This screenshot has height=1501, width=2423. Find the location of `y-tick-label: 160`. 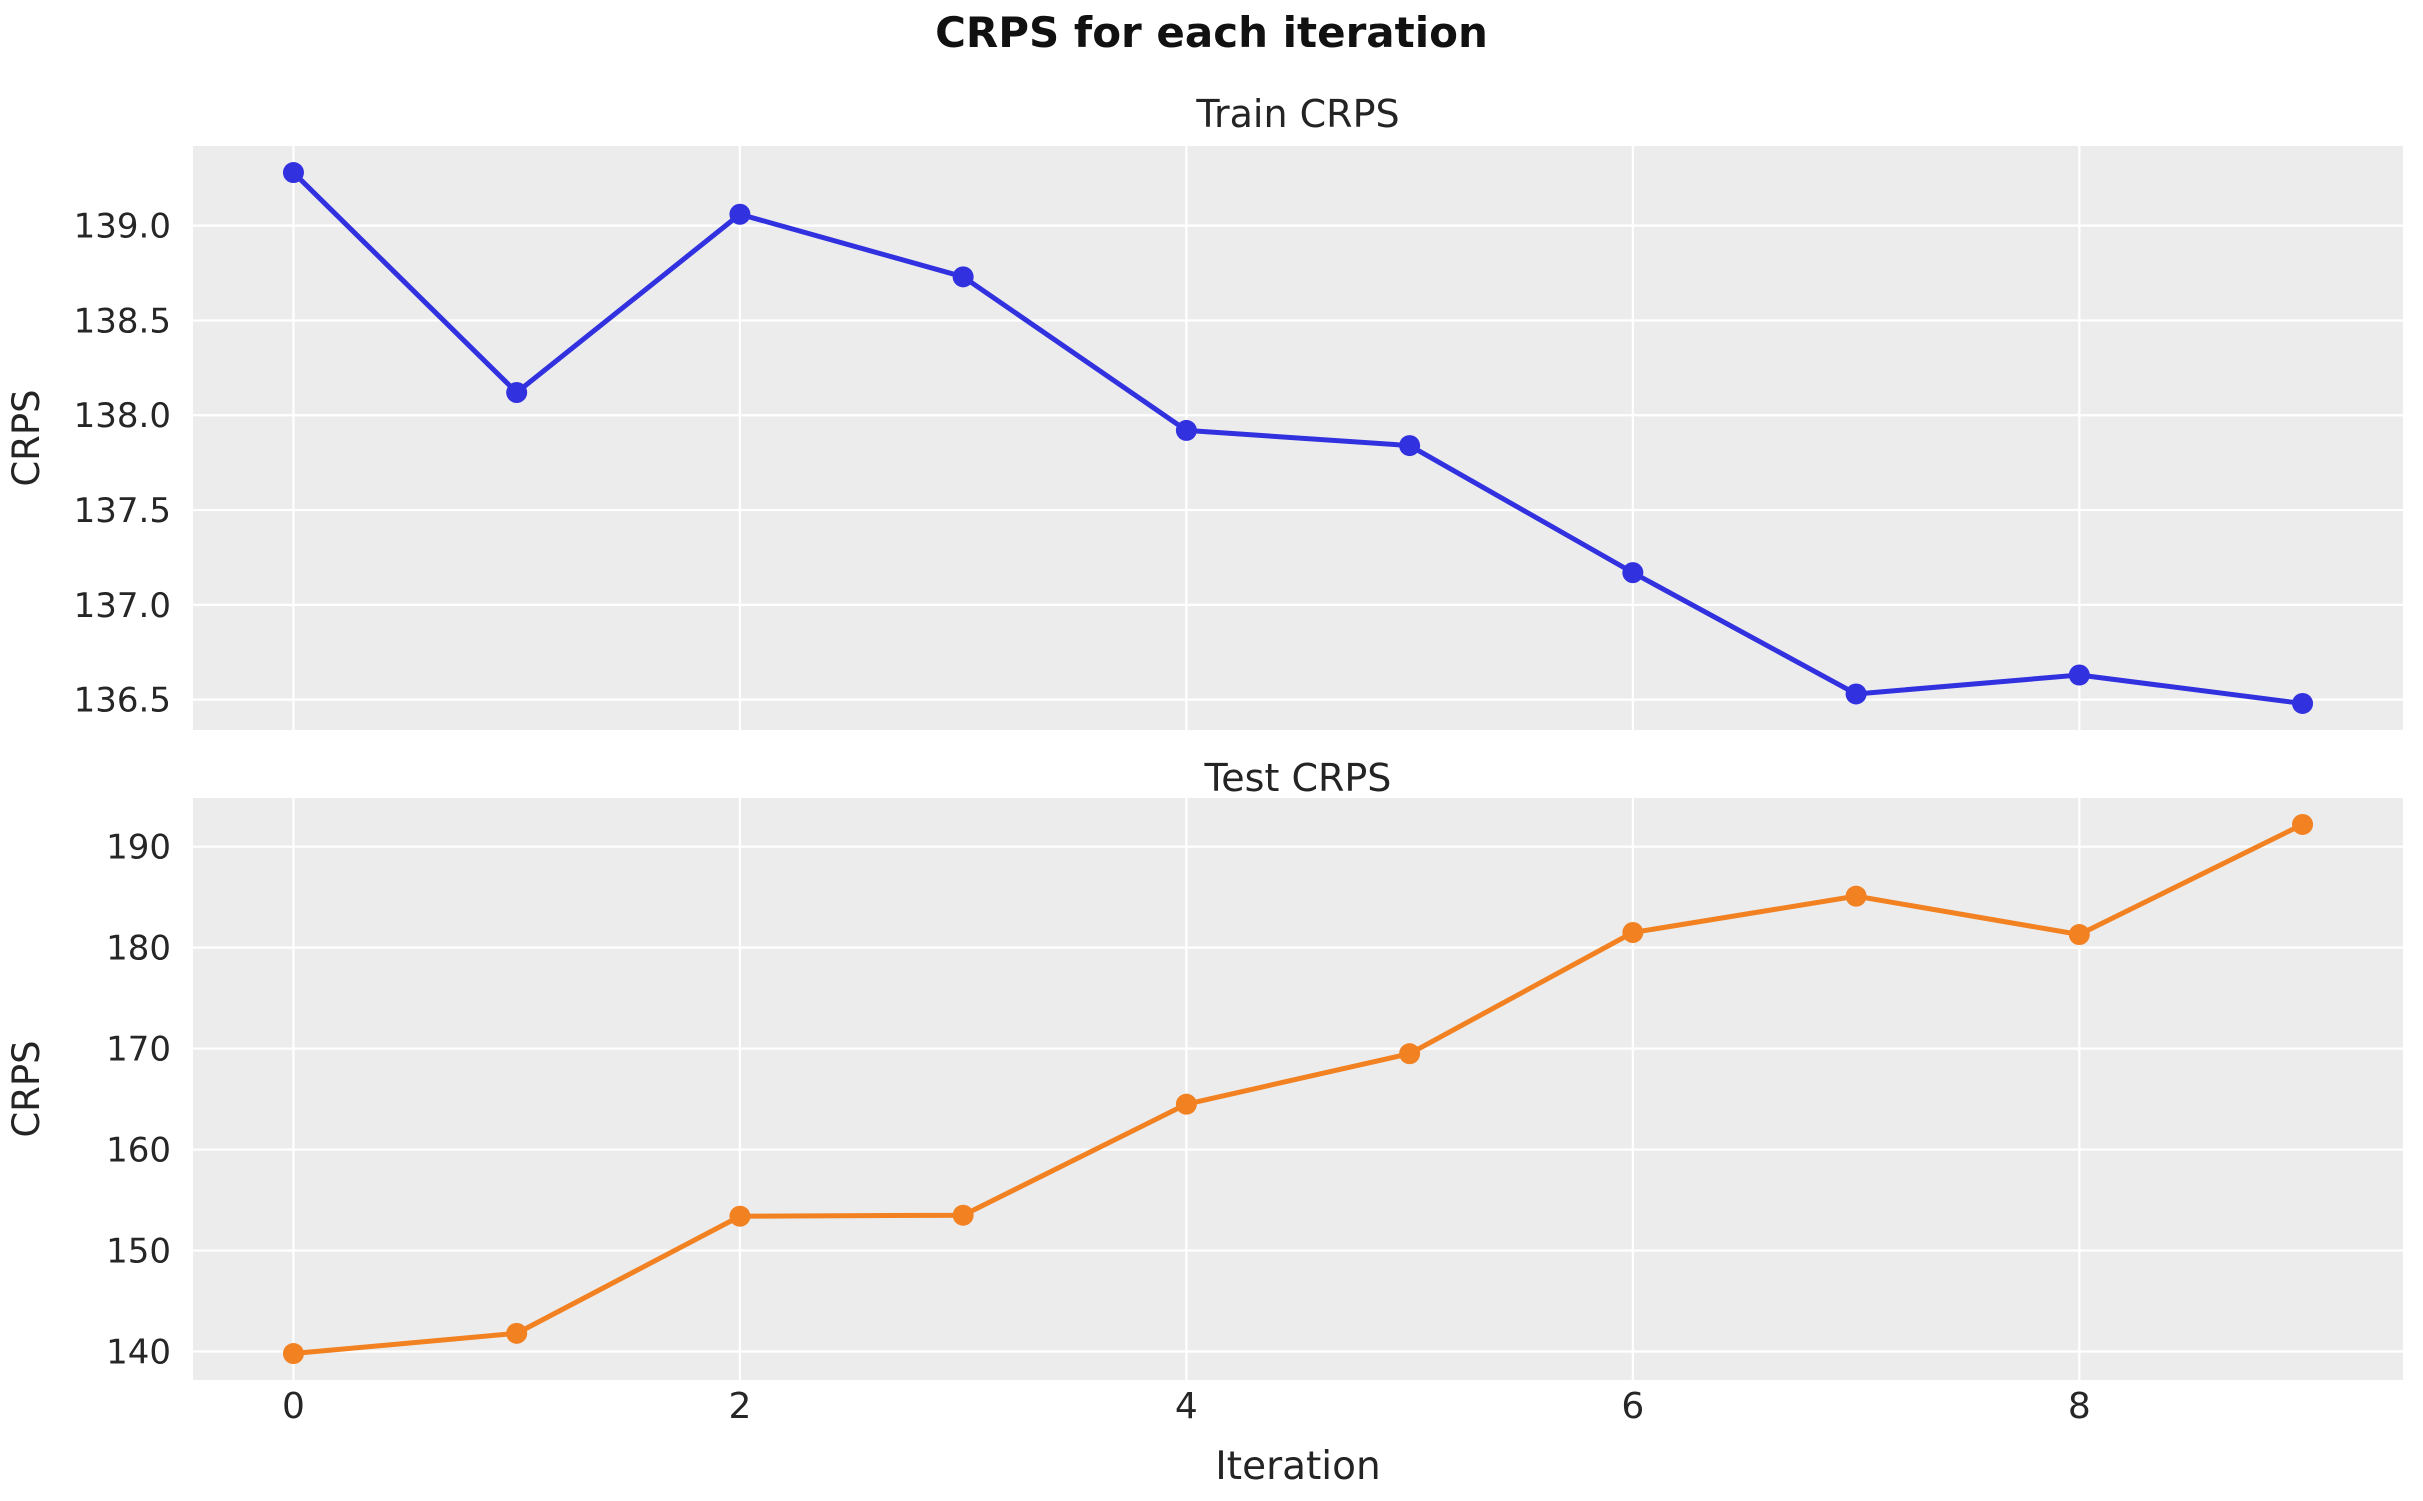

y-tick-label: 160 is located at coordinates (138, 1150).